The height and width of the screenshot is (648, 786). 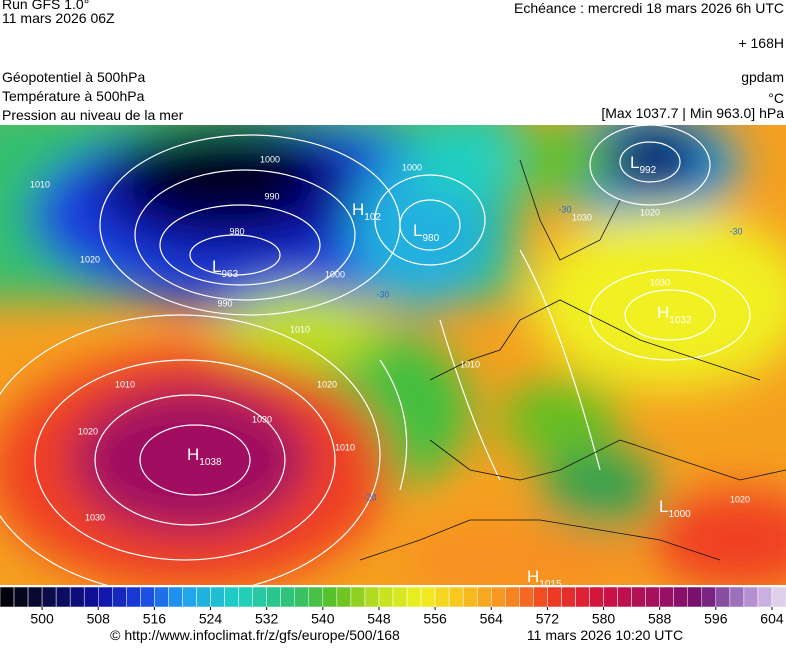 I want to click on colorbar-tick-label: 524, so click(x=211, y=619).